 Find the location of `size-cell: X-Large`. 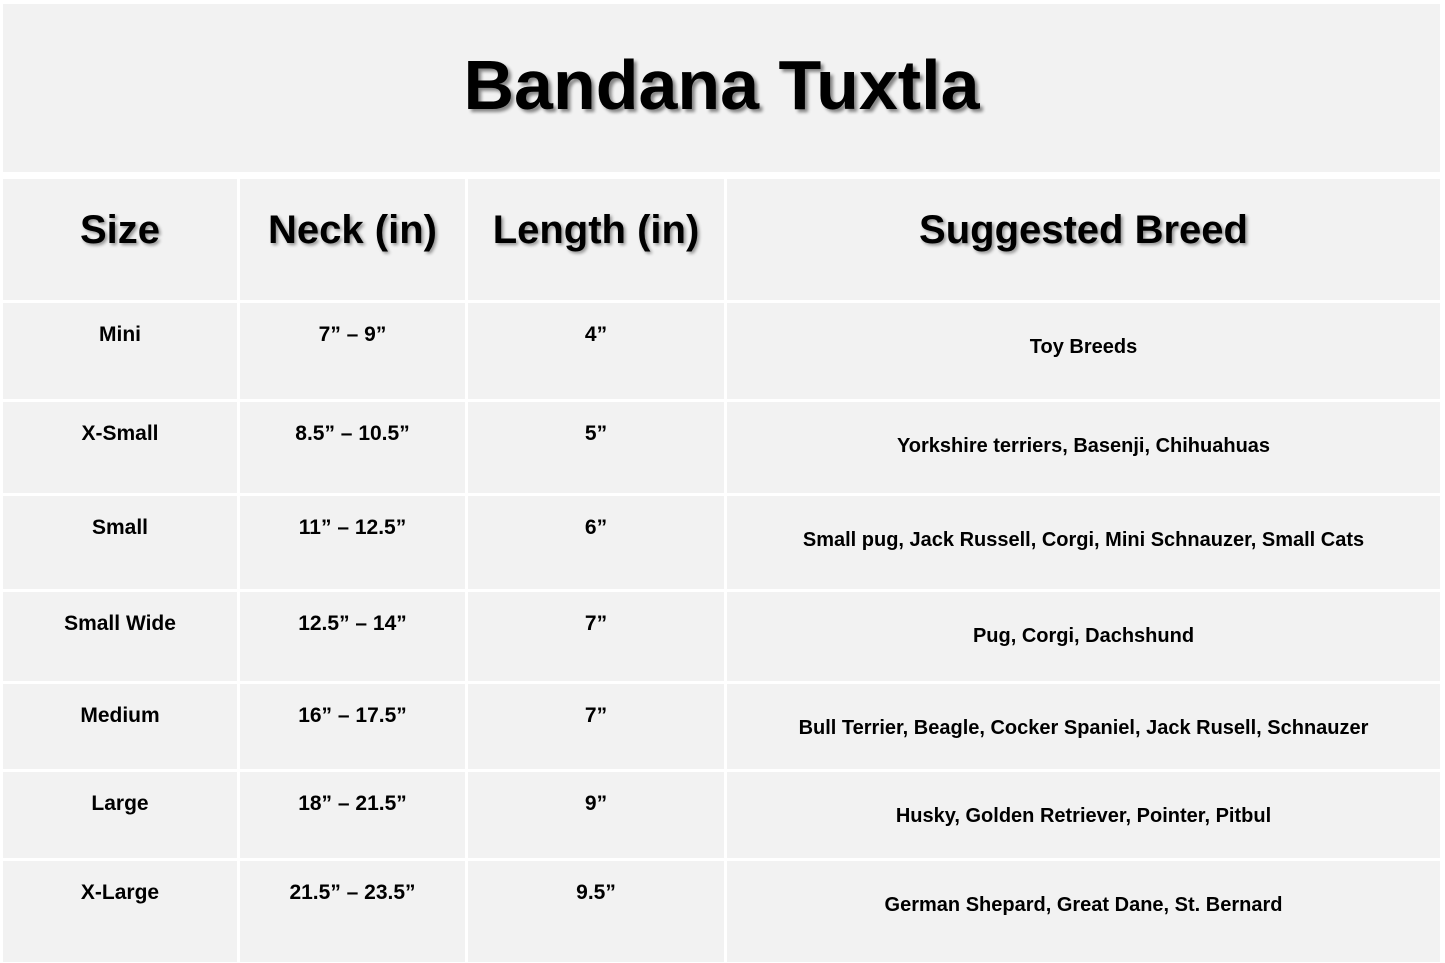

size-cell: X-Large is located at coordinates (120, 911).